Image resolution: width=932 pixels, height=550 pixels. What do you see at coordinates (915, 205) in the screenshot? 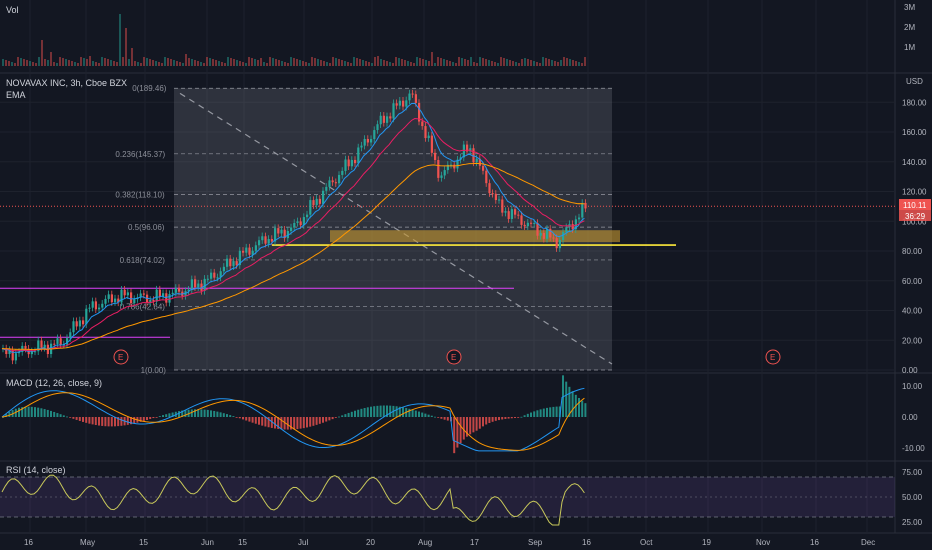
I see `last-price-value: 110.11` at bounding box center [915, 205].